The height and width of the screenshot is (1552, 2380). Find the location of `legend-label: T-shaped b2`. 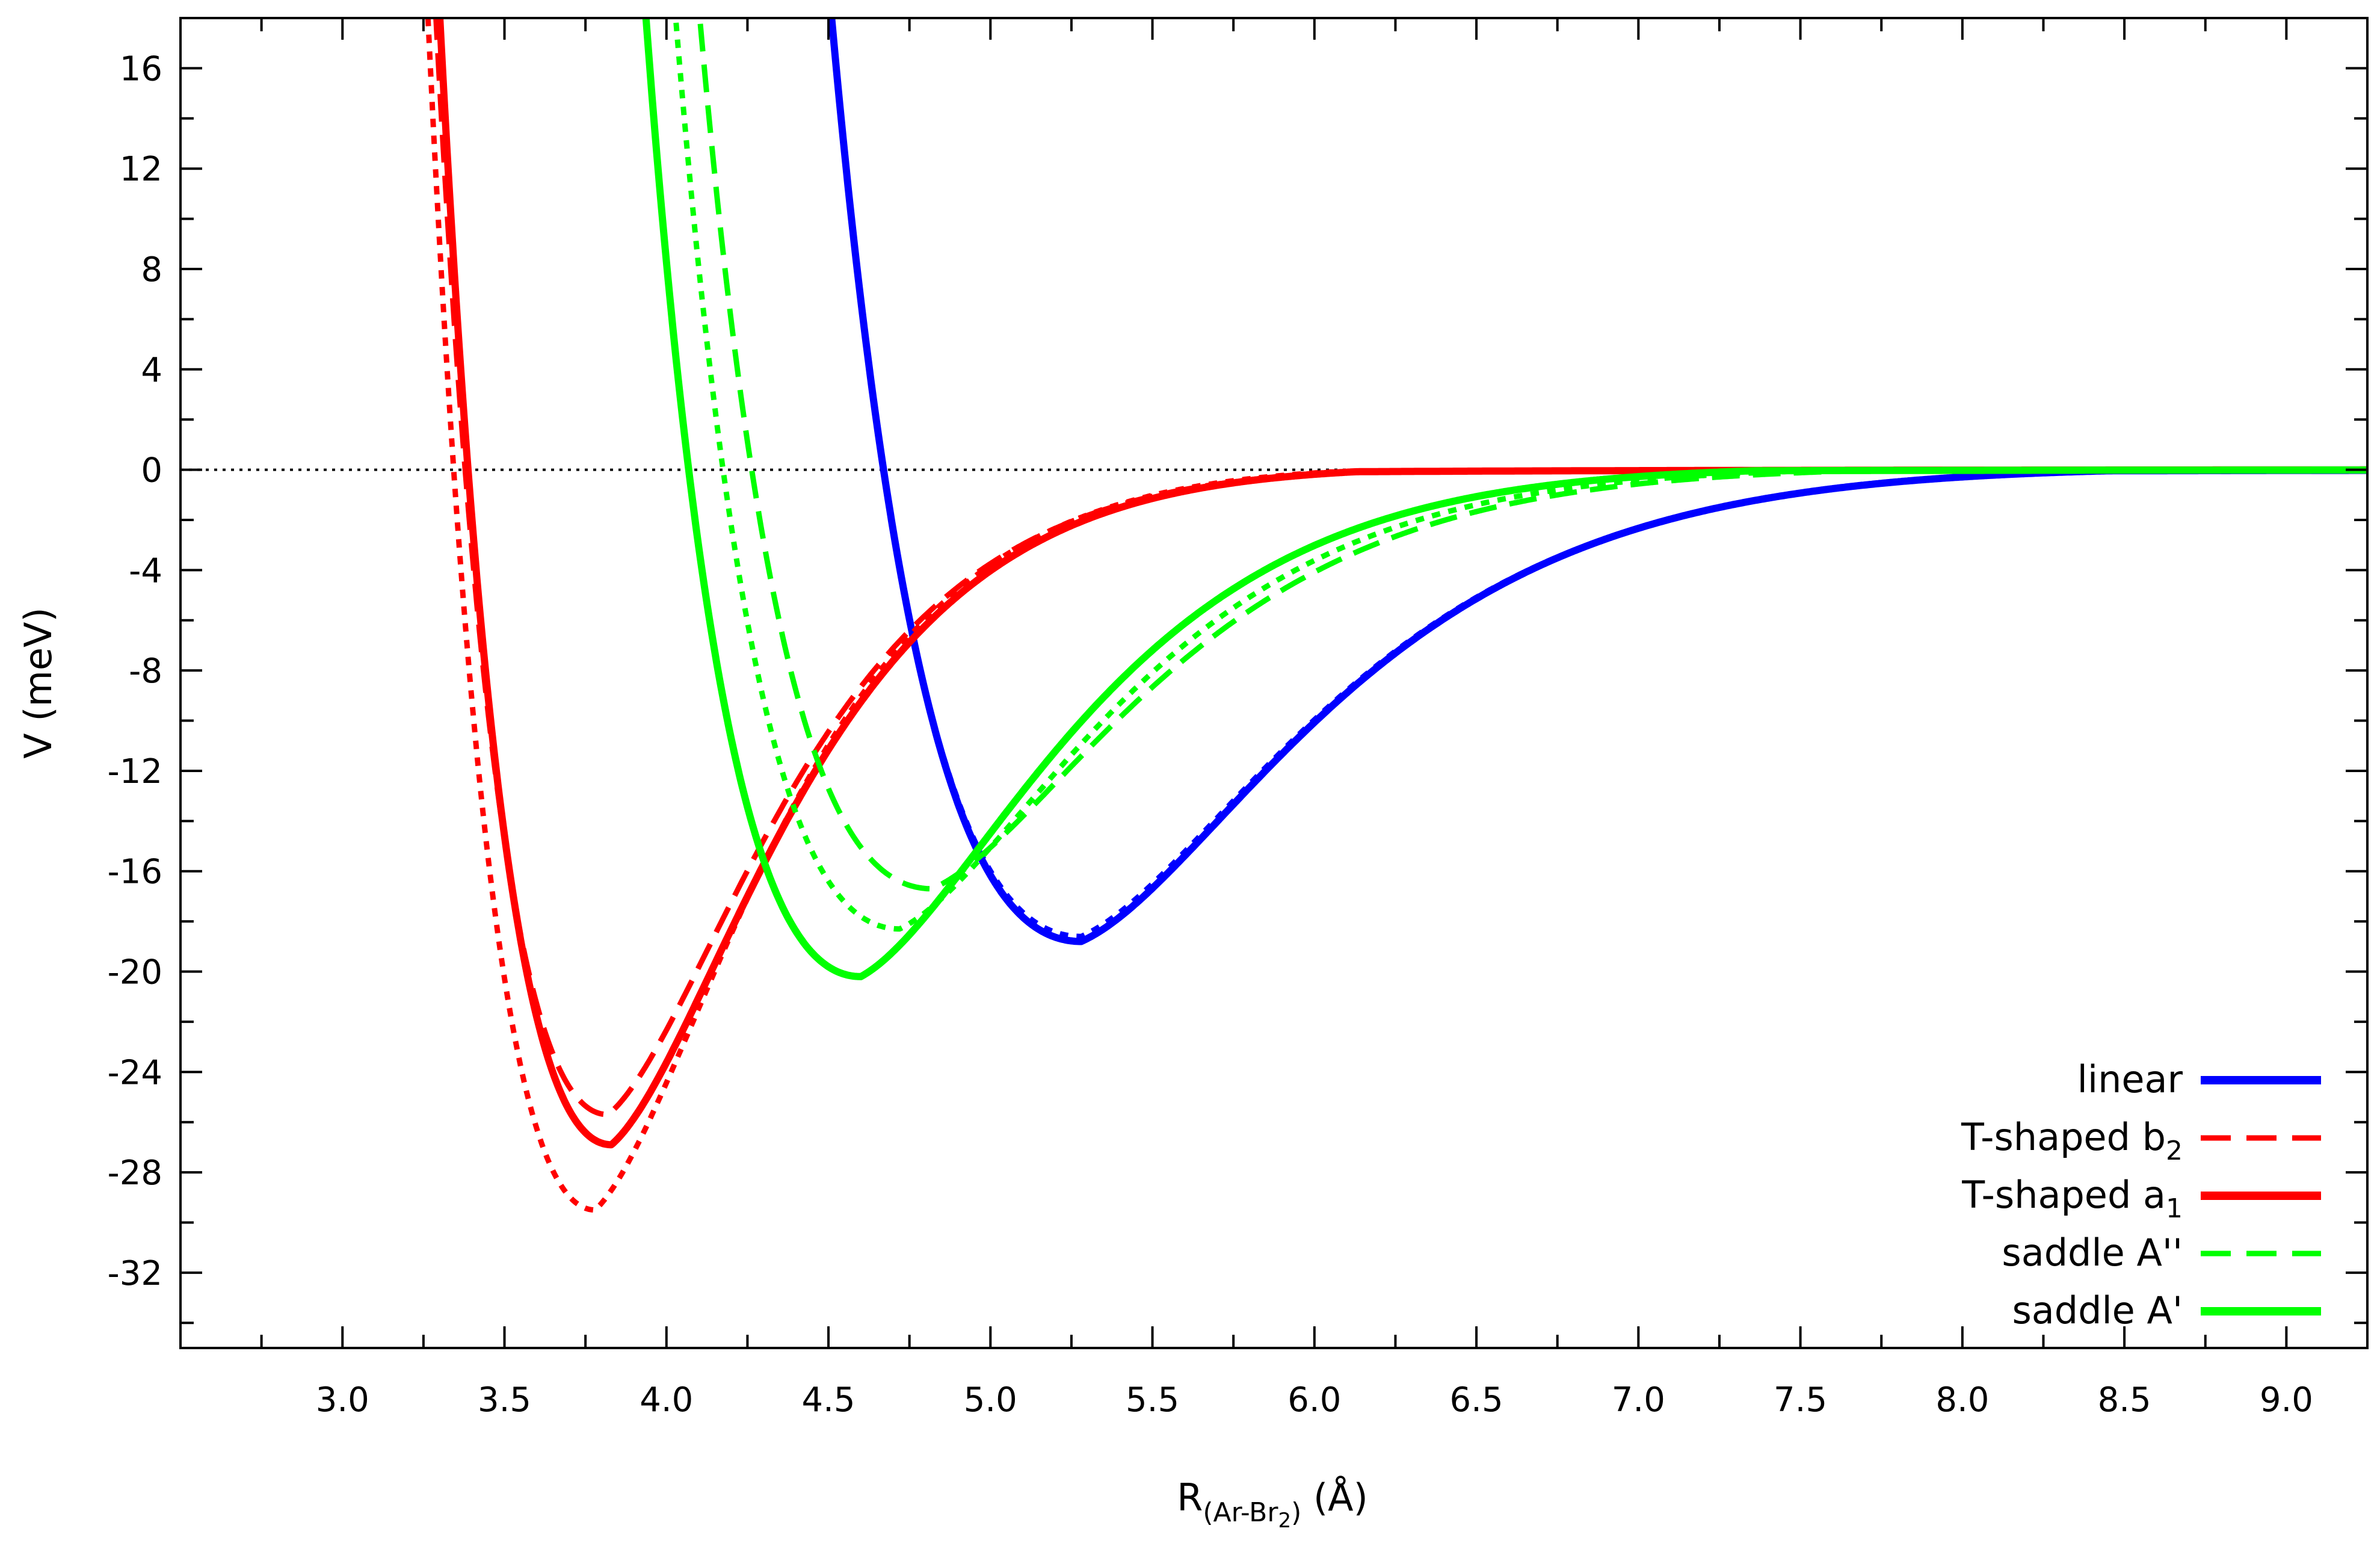

legend-label: T-shaped b2 is located at coordinates (2072, 1140).